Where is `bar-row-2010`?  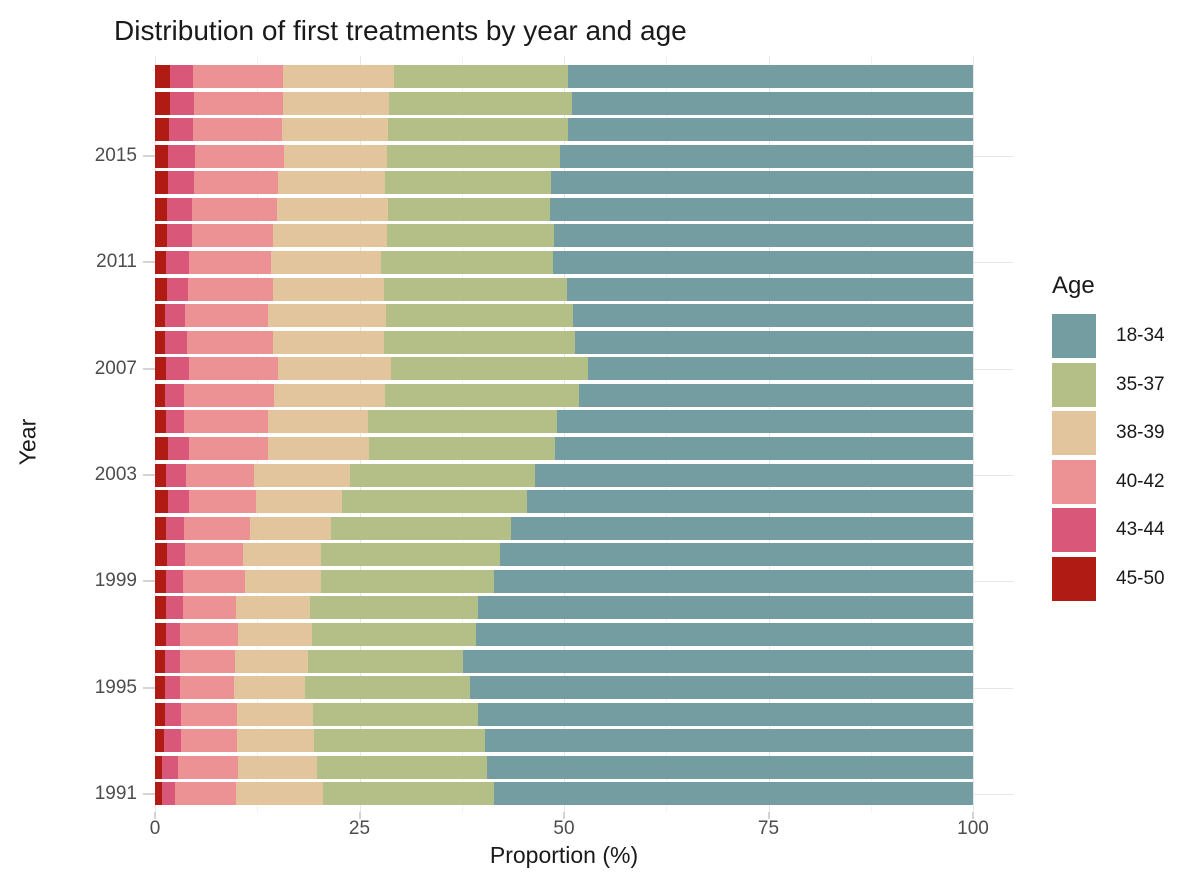
bar-row-2010 is located at coordinates (564, 289).